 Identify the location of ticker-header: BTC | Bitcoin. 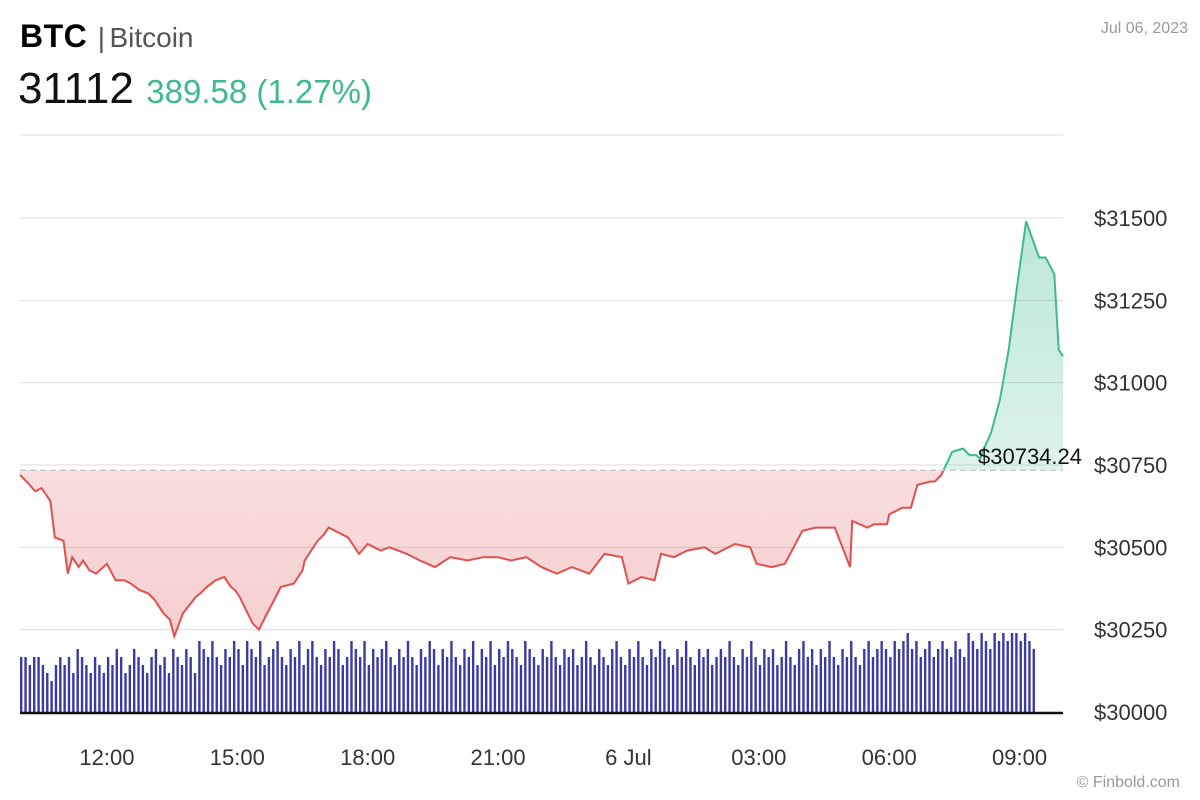
(107, 36).